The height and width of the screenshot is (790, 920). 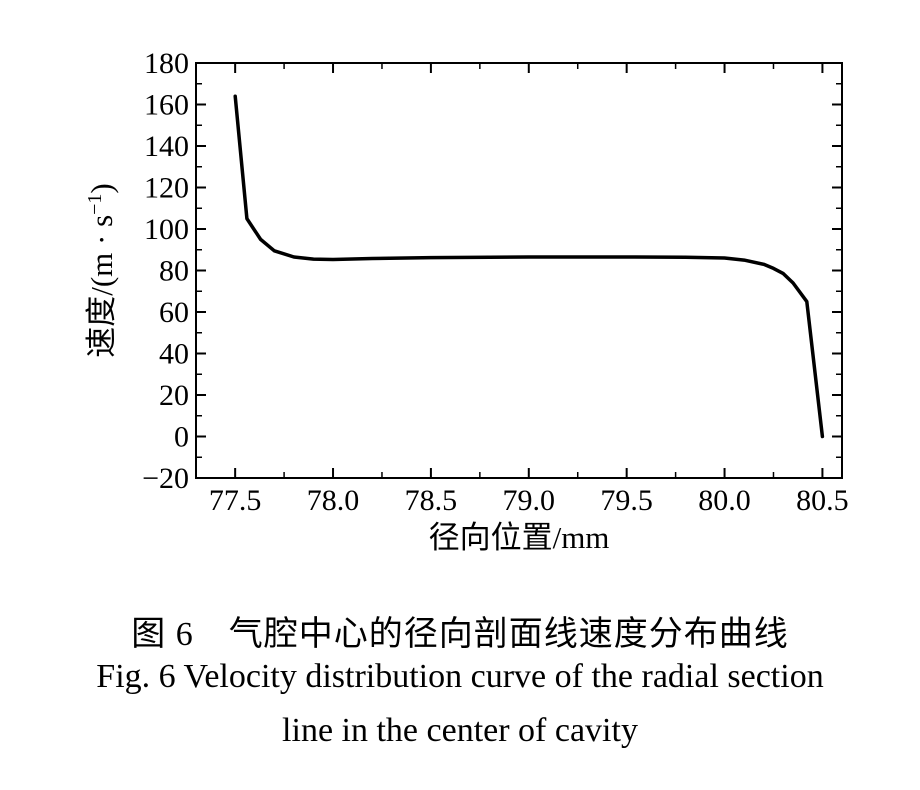 I want to click on figure-caption-chinese: 图 6 气腔中心的径向剖面线速度分布曲线, so click(x=460, y=634).